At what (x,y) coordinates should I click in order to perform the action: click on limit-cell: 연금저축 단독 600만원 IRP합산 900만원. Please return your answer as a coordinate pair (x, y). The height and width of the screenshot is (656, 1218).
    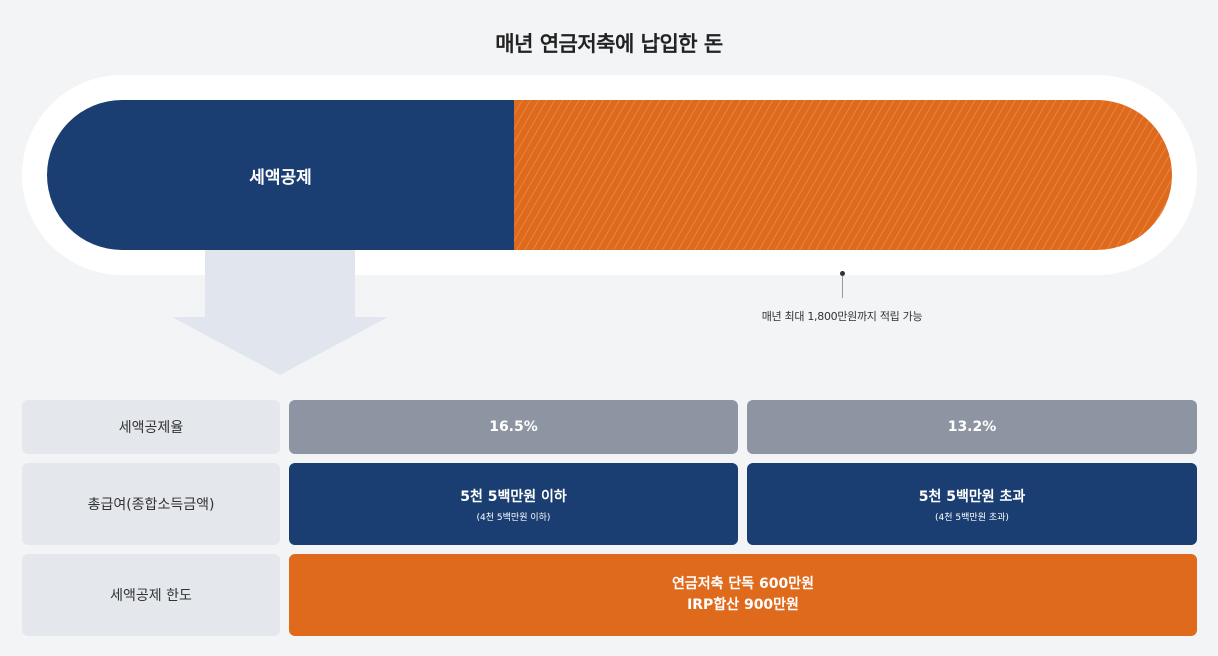
    Looking at the image, I should click on (743, 595).